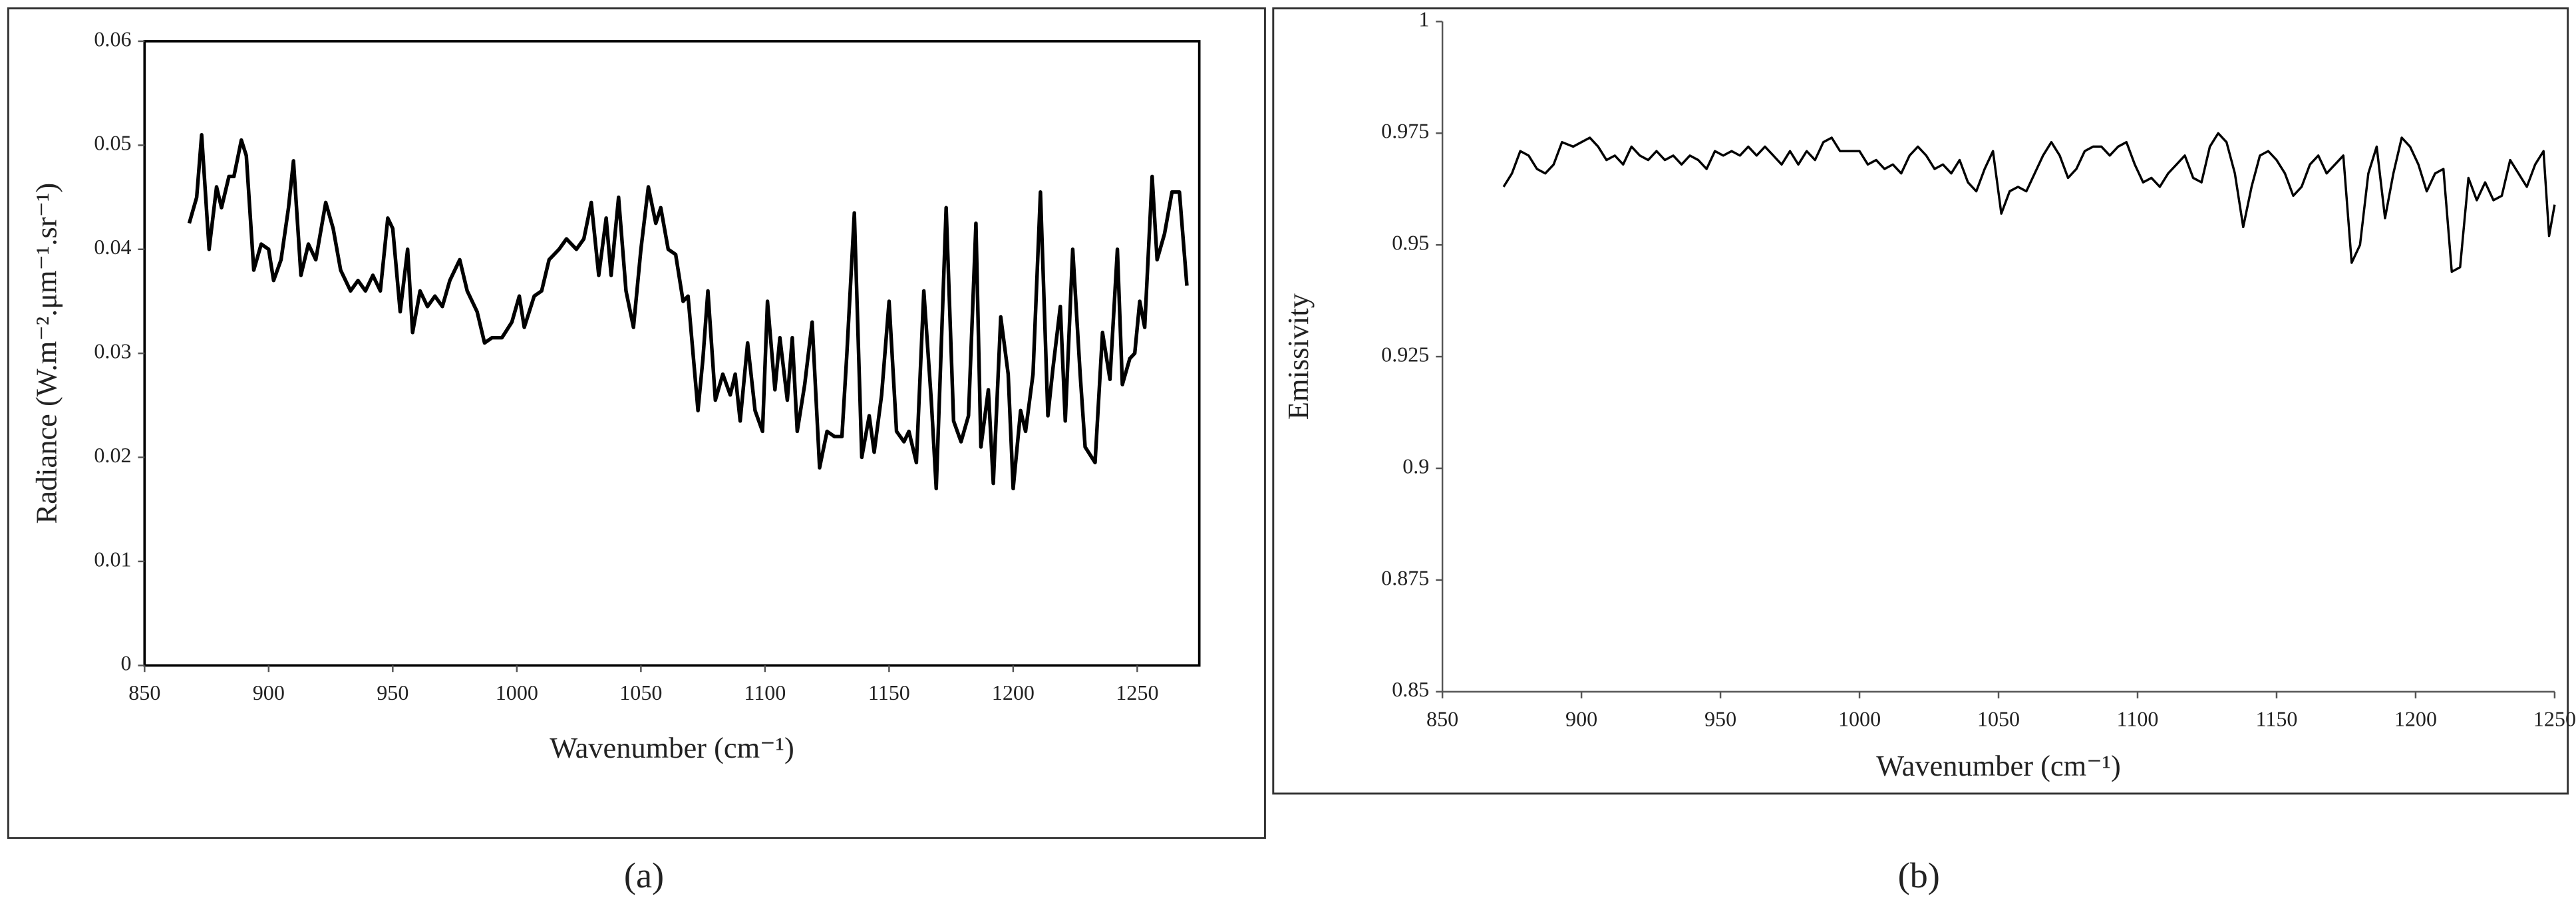 The image size is (2576, 912). What do you see at coordinates (1405, 577) in the screenshot?
I see `y-tick-label: 0.875` at bounding box center [1405, 577].